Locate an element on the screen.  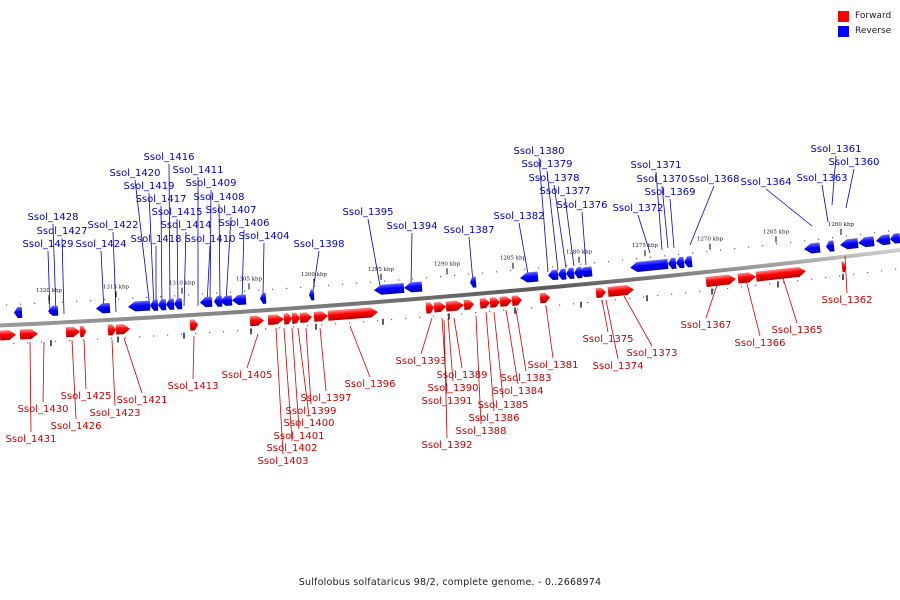
gene-label-ssol-1366: Ssol_1366 is located at coordinates (760, 343).